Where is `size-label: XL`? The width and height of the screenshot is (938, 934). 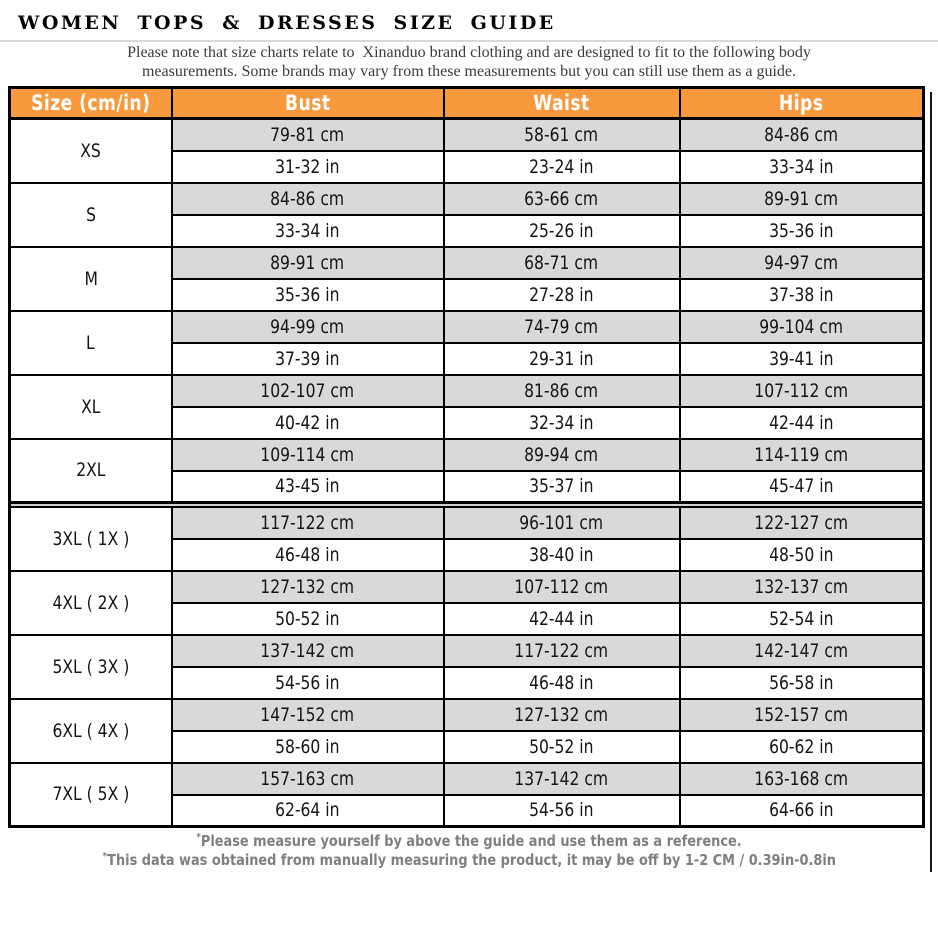
size-label: XL is located at coordinates (90, 406).